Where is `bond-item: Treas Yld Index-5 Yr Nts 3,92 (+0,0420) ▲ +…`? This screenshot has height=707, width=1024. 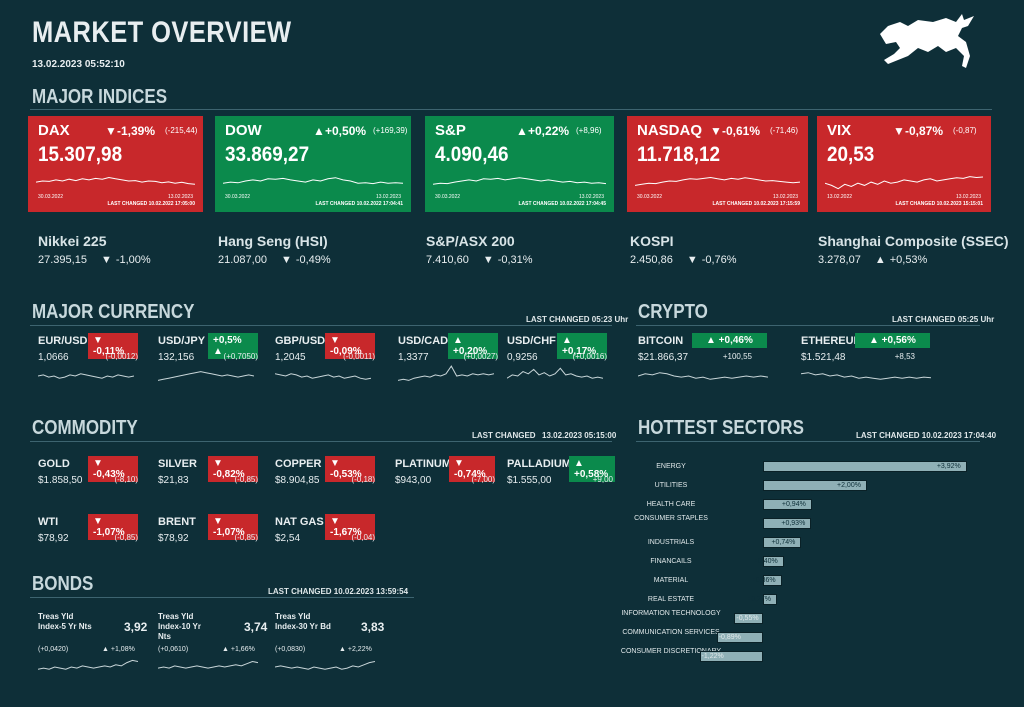 bond-item: Treas Yld Index-5 Yr Nts 3,92 (+0,0420) ▲ +… is located at coordinates (94, 648).